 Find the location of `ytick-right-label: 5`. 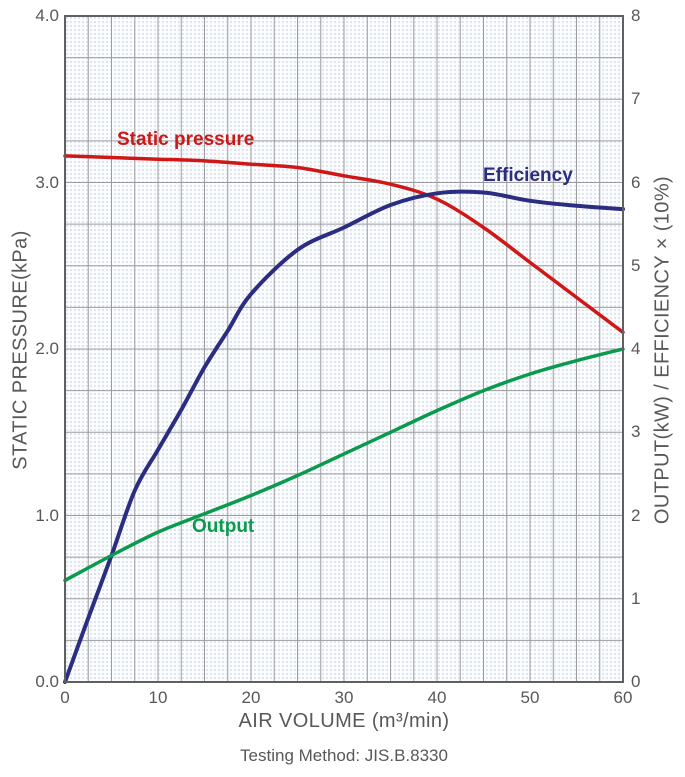

ytick-right-label: 5 is located at coordinates (636, 265).